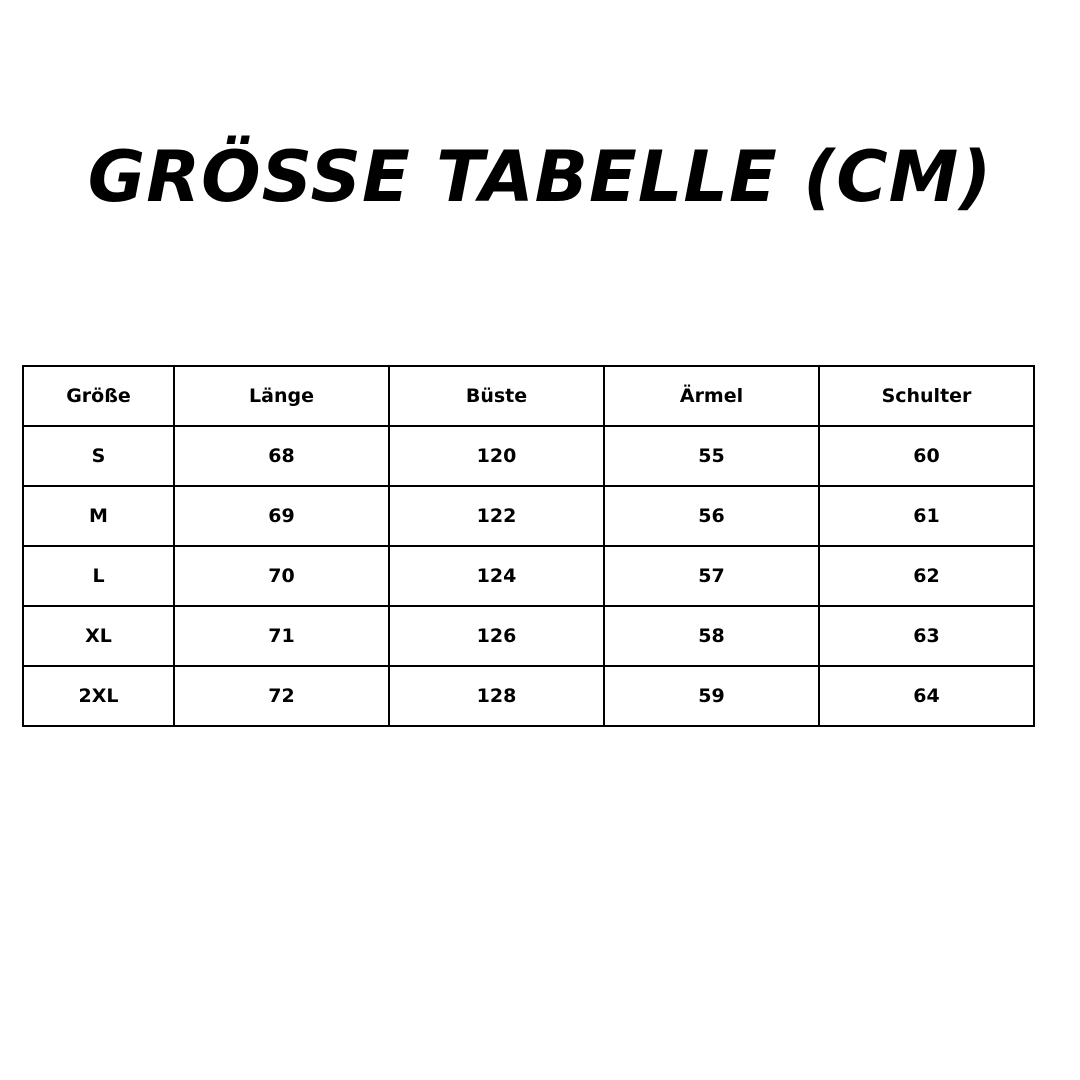  I want to click on table-cell: 122, so click(496, 516).